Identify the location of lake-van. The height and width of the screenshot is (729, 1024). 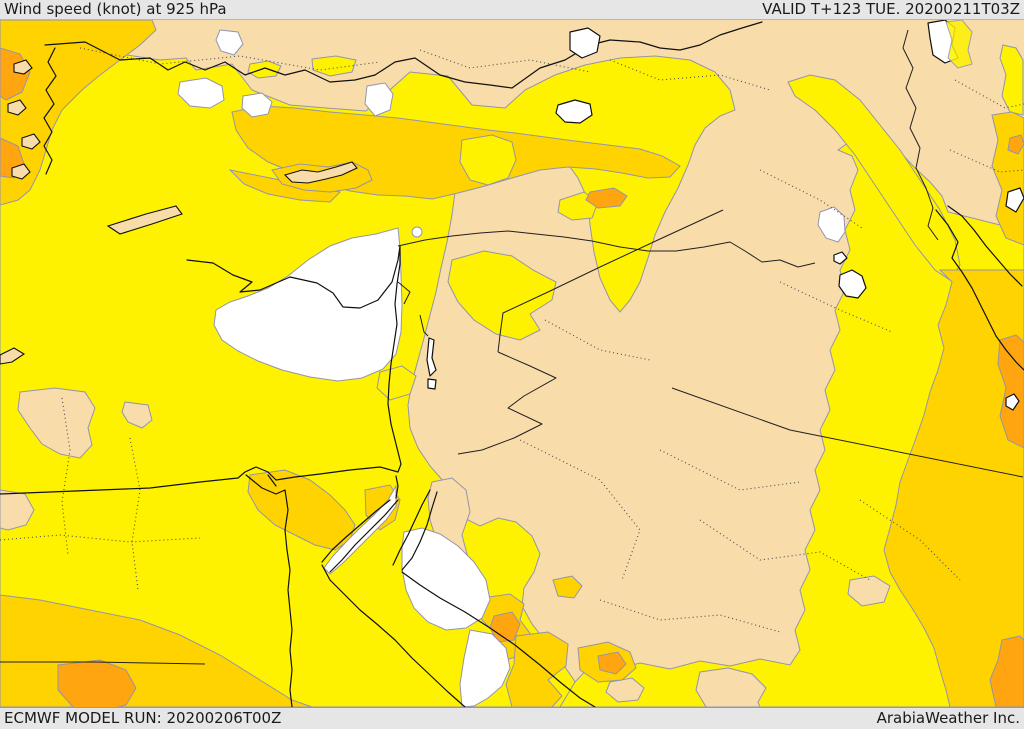
(574, 111).